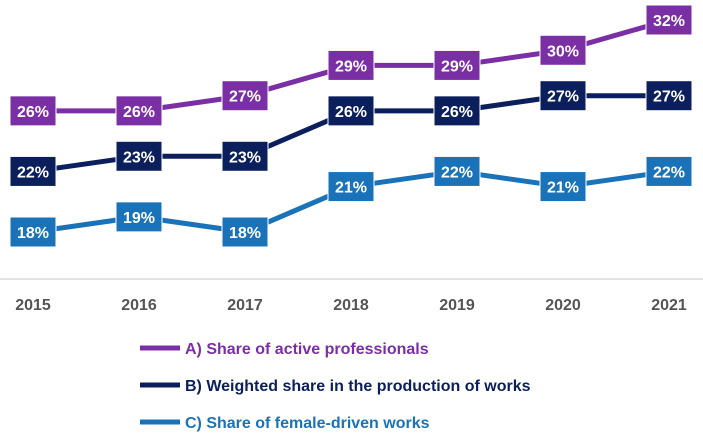 The image size is (703, 440). I want to click on data-label: 19%, so click(139, 218).